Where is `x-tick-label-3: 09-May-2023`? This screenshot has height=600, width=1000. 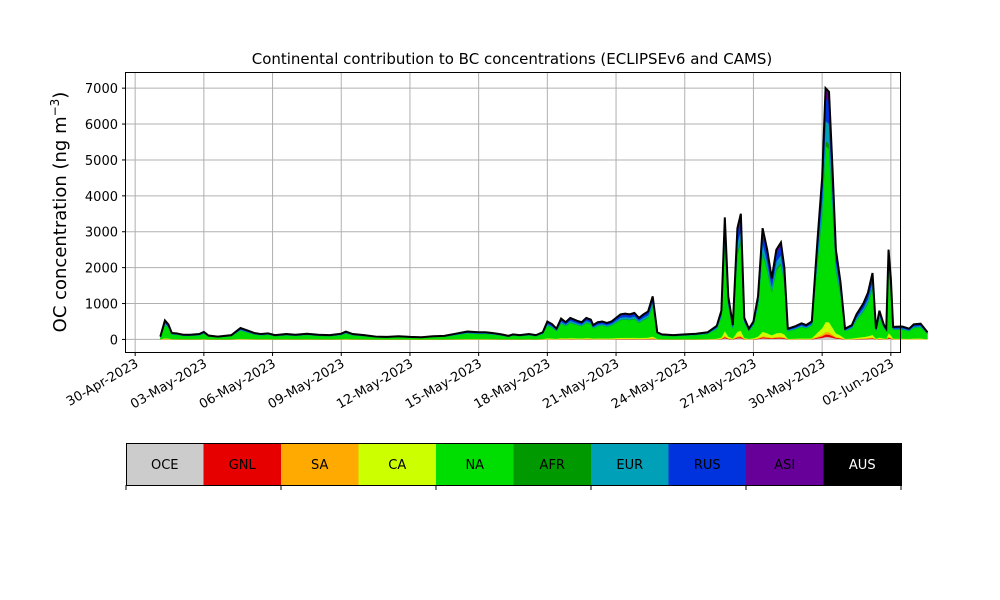 x-tick-label-3: 09-May-2023 is located at coordinates (307, 384).